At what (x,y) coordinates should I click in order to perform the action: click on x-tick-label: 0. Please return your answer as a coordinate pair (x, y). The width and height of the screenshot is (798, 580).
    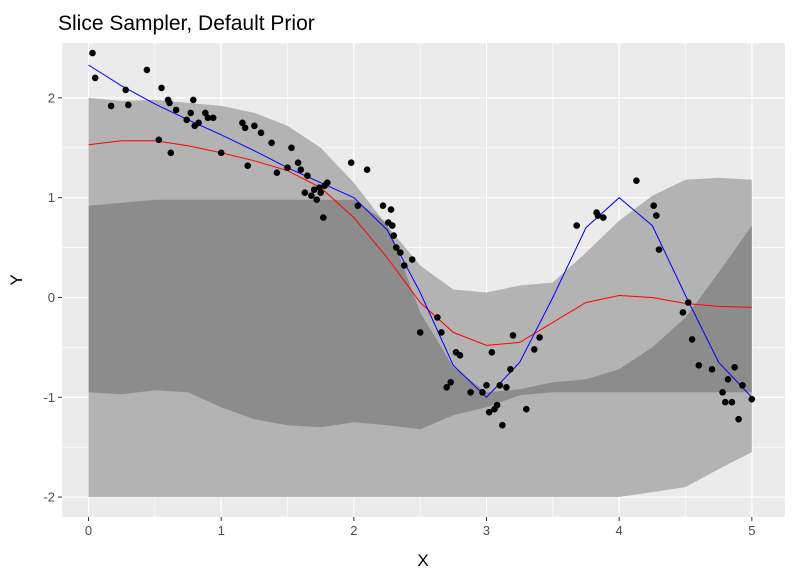
    Looking at the image, I should click on (88, 530).